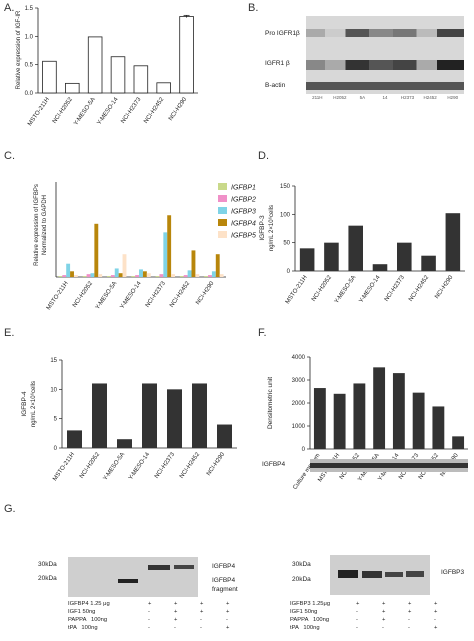 The height and width of the screenshot is (641, 474). What do you see at coordinates (322, 288) in the screenshot?
I see `chart-d-xtick-label-1: NCI-H2052` at bounding box center [322, 288].